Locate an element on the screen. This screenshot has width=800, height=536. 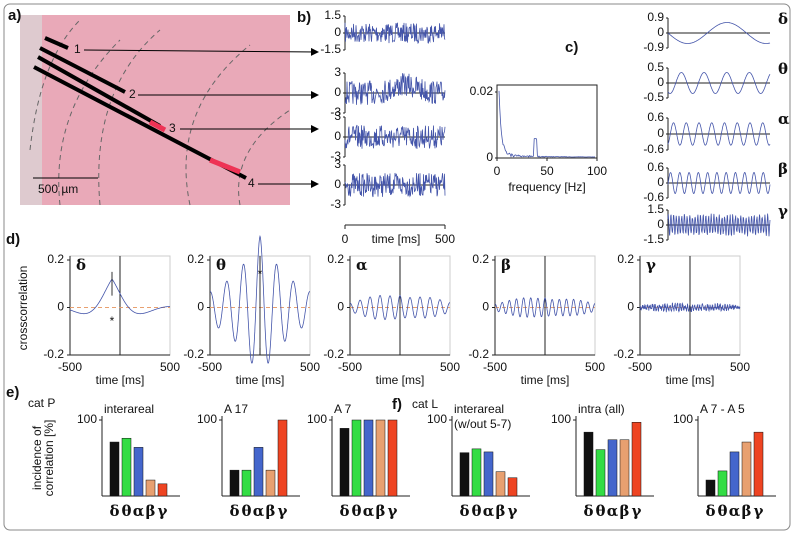
electrode-label: 1 is located at coordinates (77, 49).